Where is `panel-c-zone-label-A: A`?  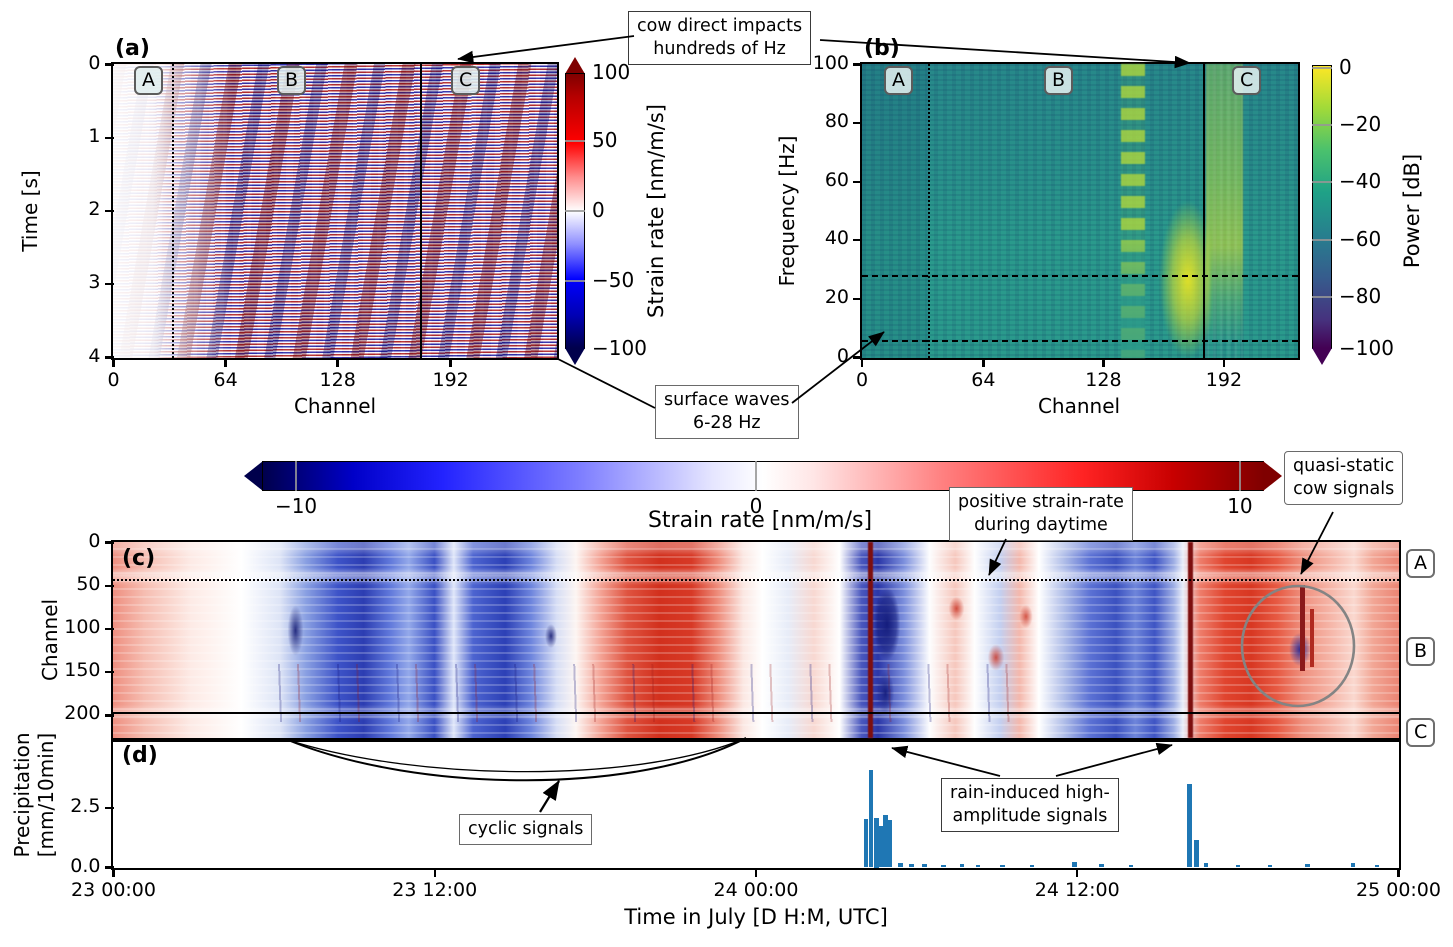 panel-c-zone-label-A: A is located at coordinates (1420, 563).